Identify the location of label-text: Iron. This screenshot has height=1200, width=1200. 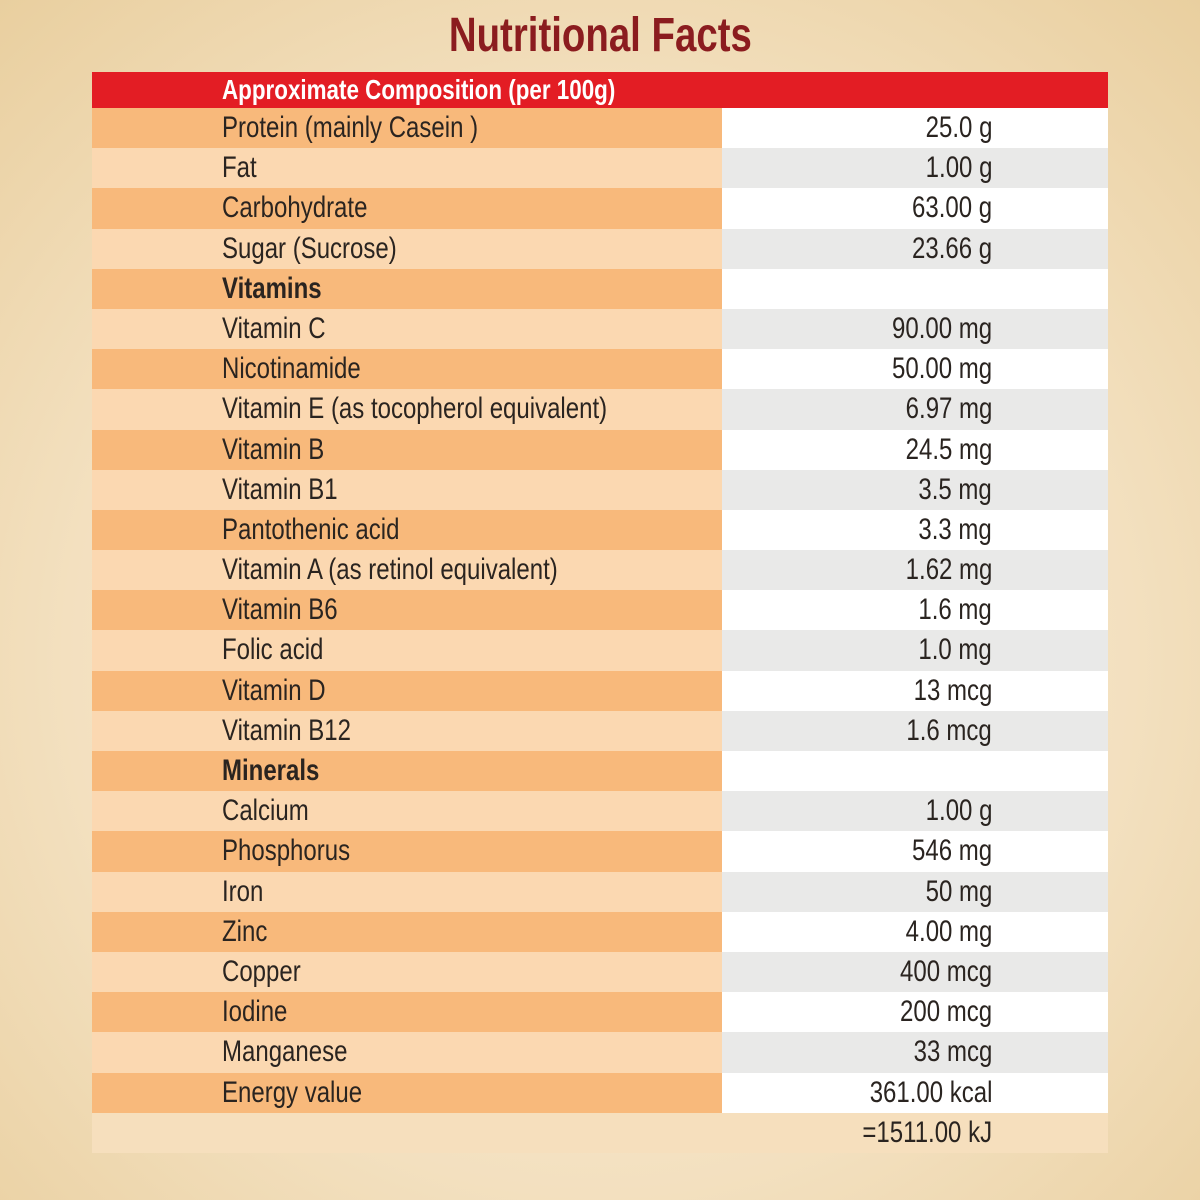
(243, 891).